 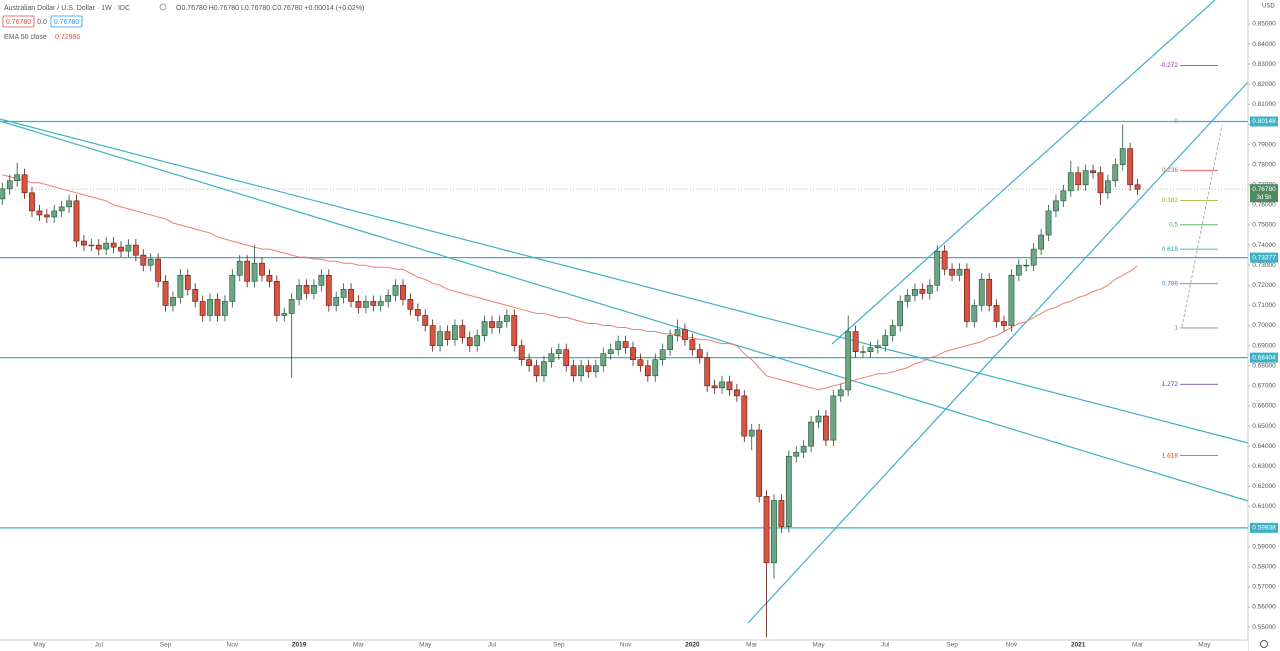 I want to click on x-tick-label: May, so click(x=425, y=645).